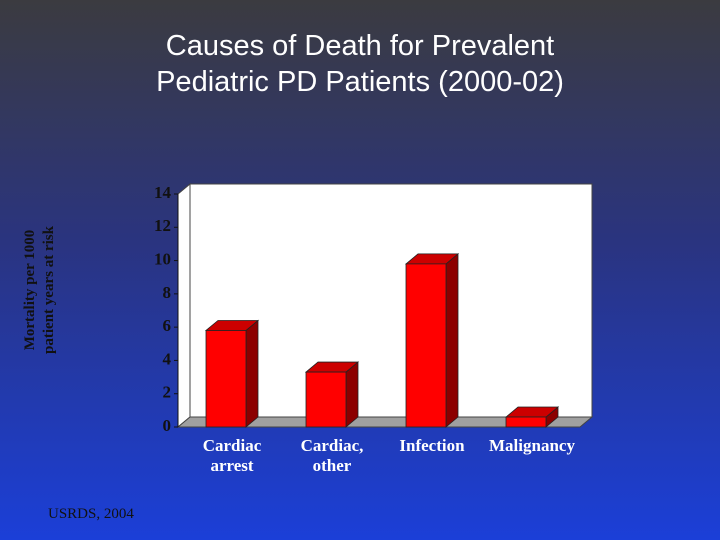 The height and width of the screenshot is (540, 720). I want to click on x-tick-label: Infection, so click(432, 445).